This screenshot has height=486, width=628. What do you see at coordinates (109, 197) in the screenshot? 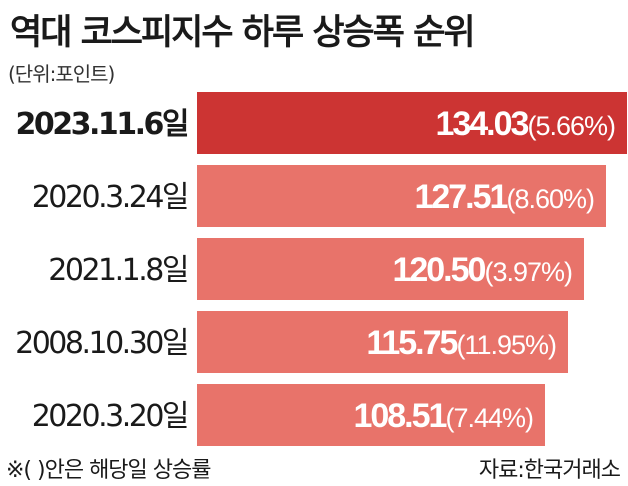
I see `category-label: 2020.3.24일` at bounding box center [109, 197].